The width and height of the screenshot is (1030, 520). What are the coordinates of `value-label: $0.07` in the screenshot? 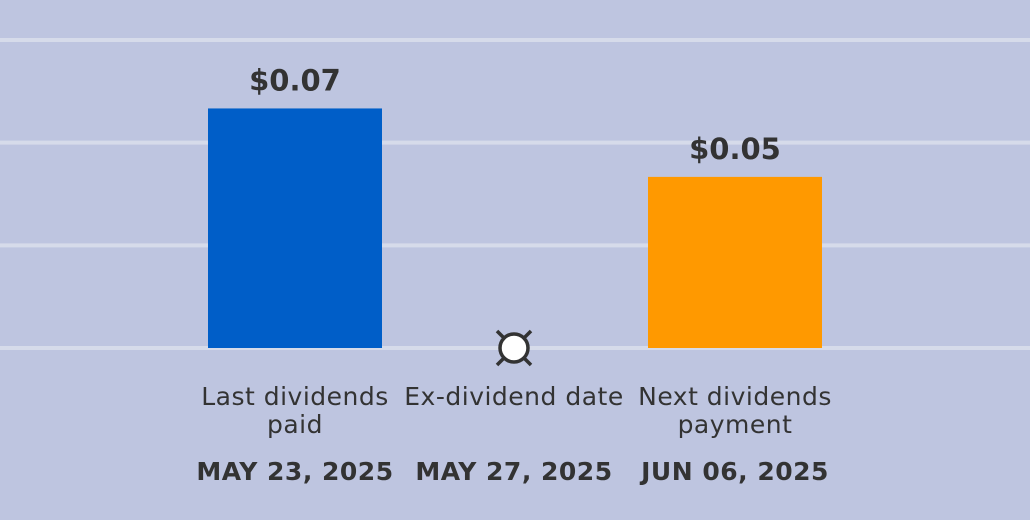 It's located at (295, 80).